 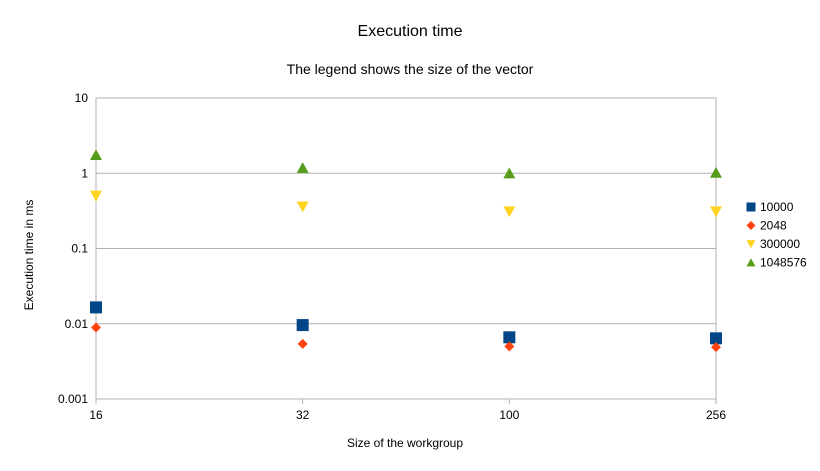 I want to click on legend: 10000 2048 300000 1048576, so click(x=776, y=235).